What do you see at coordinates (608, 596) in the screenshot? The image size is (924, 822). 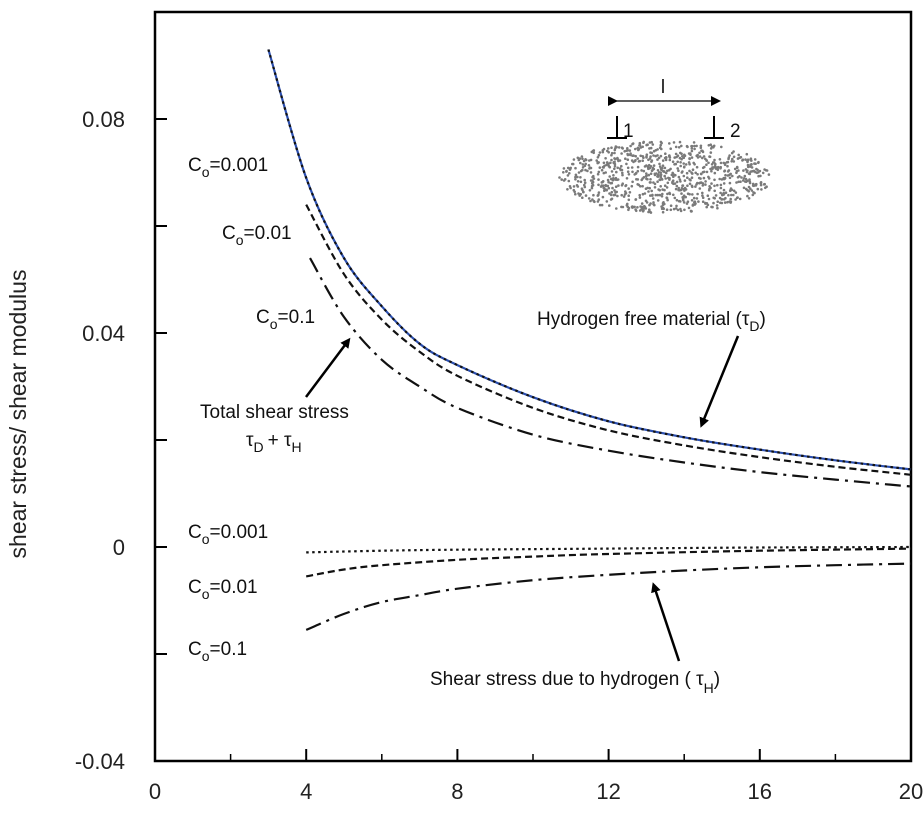 I see `series-line-hydrogen-dashdot` at bounding box center [608, 596].